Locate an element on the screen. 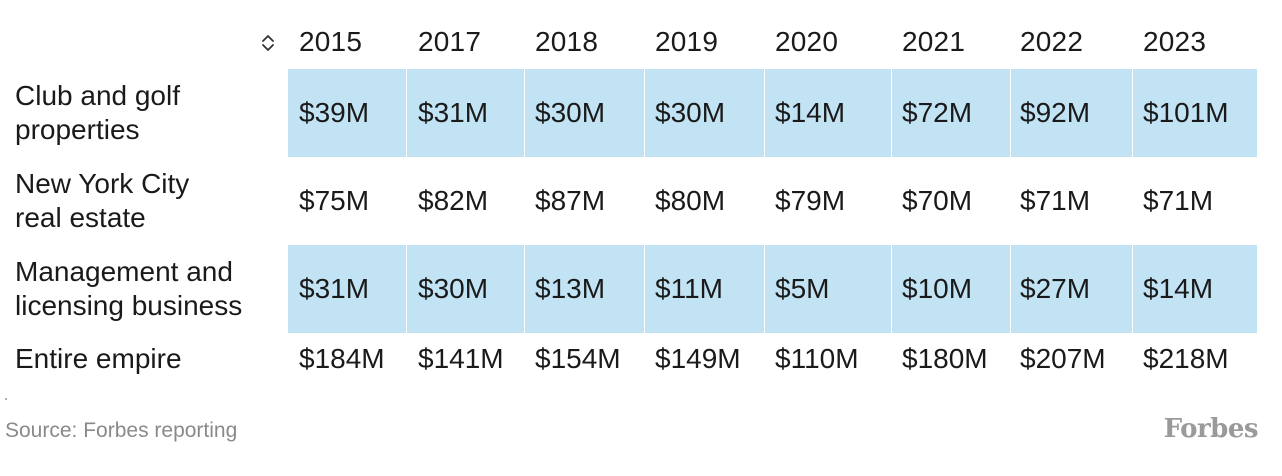  table-cell: $5M is located at coordinates (802, 288).